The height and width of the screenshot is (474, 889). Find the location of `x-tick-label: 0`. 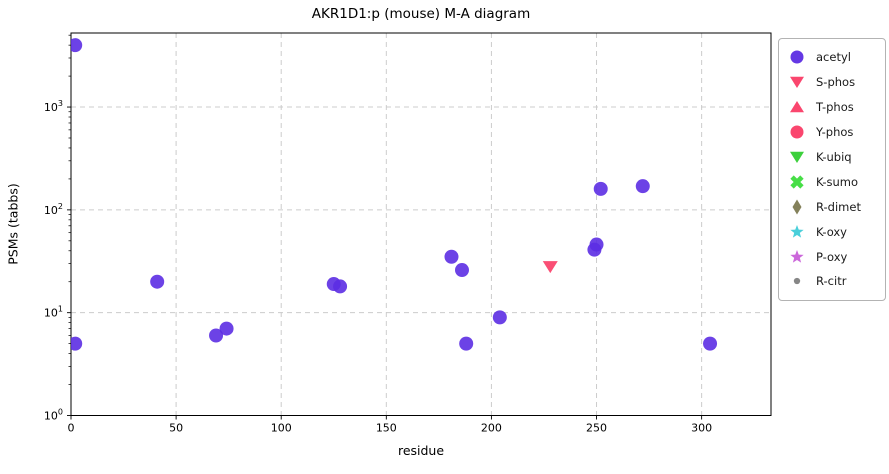

x-tick-label: 0 is located at coordinates (71, 428).